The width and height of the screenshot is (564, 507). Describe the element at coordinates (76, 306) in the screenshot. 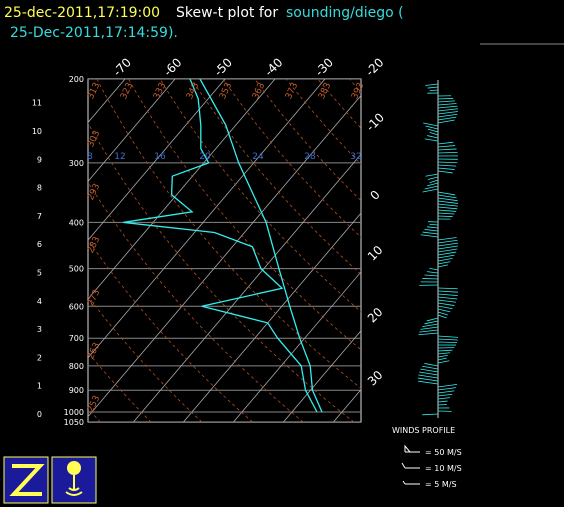

I see `pressure-label: 600` at that location.